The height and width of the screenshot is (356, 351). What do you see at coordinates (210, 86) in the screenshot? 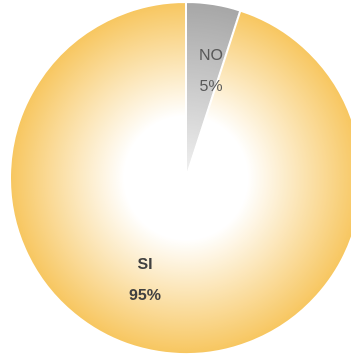
I see `slice-label-no-percent: 5%` at bounding box center [210, 86].